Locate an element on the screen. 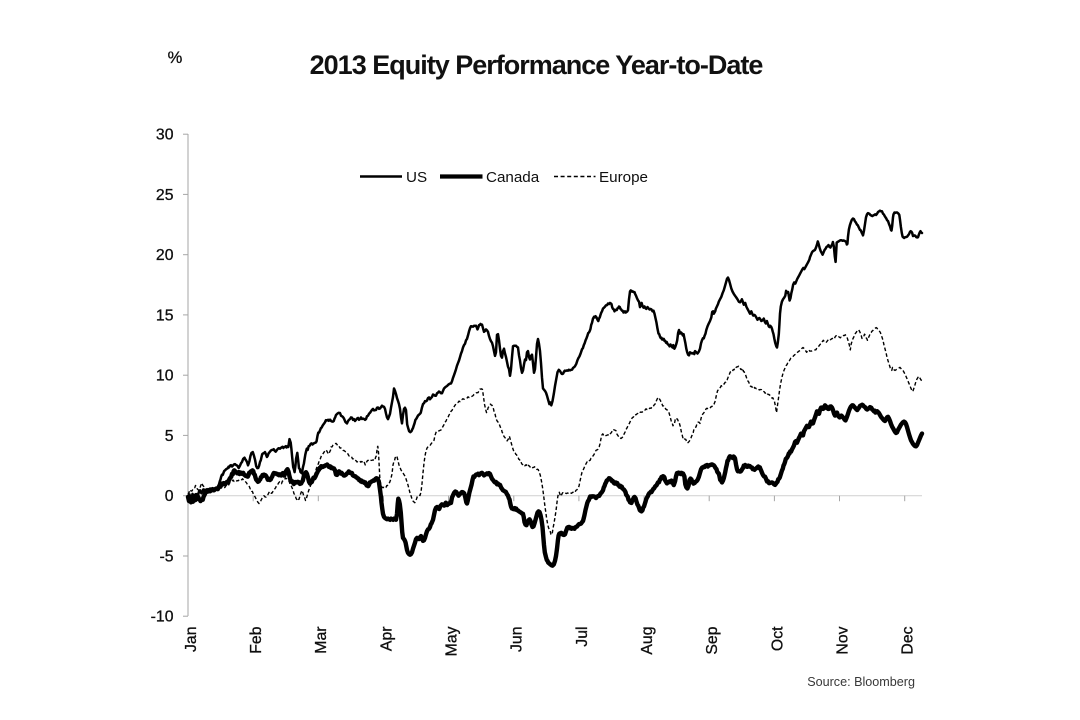 The height and width of the screenshot is (720, 1080). svg-text: US is located at coordinates (416, 177).